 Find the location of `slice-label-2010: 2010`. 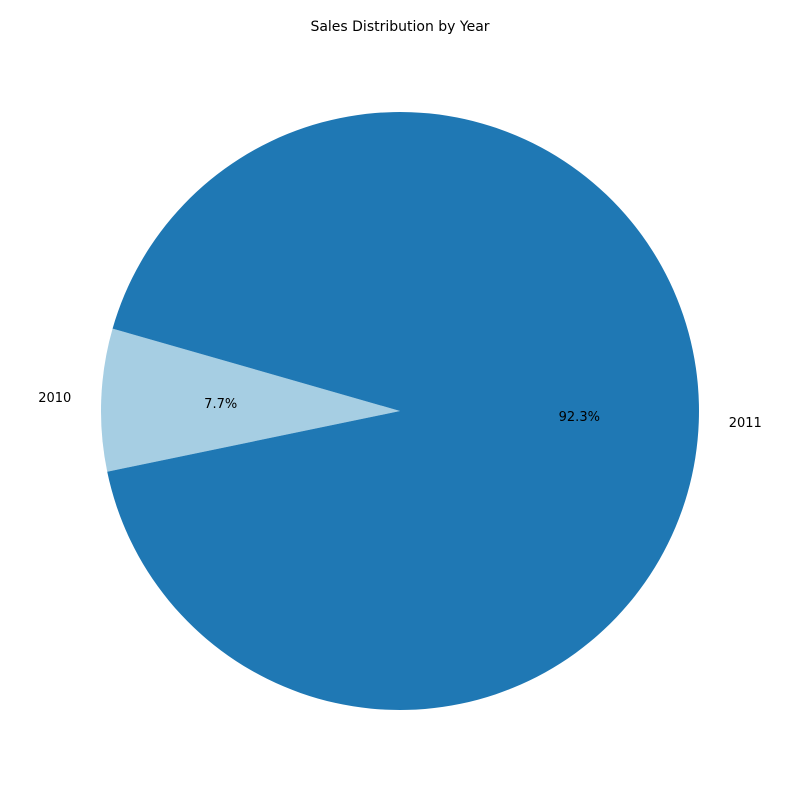

slice-label-2010: 2010 is located at coordinates (54, 398).